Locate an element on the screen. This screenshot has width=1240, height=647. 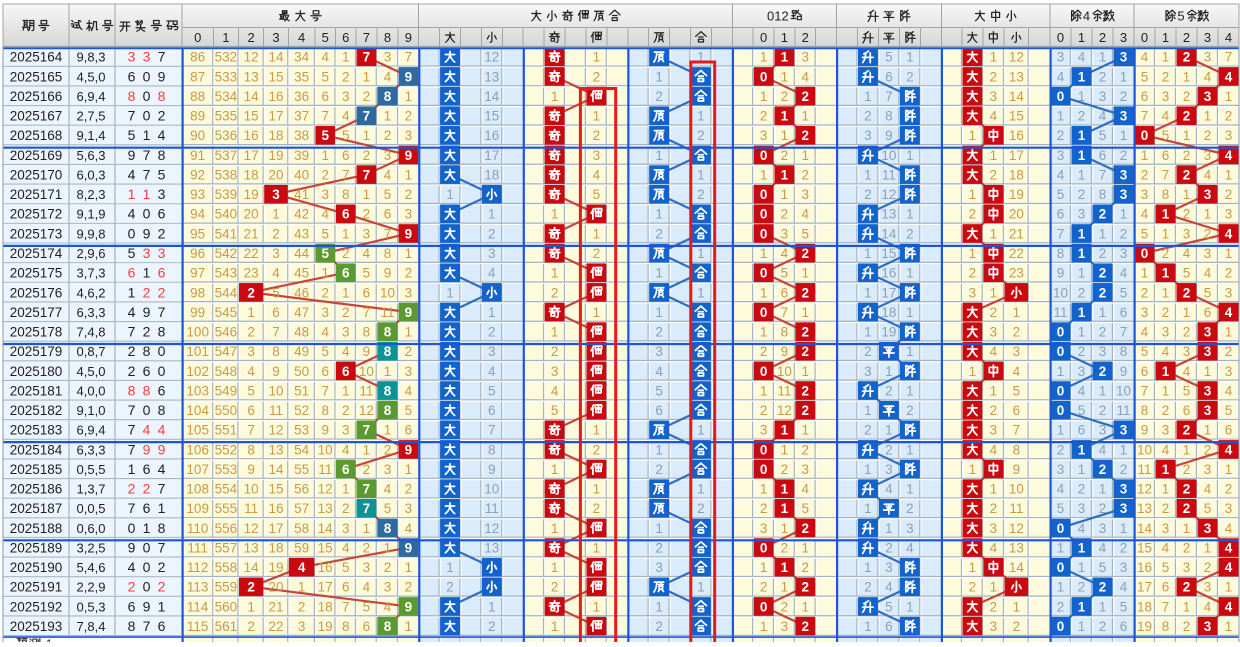
svg-text: 20 is located at coordinates (251, 214).